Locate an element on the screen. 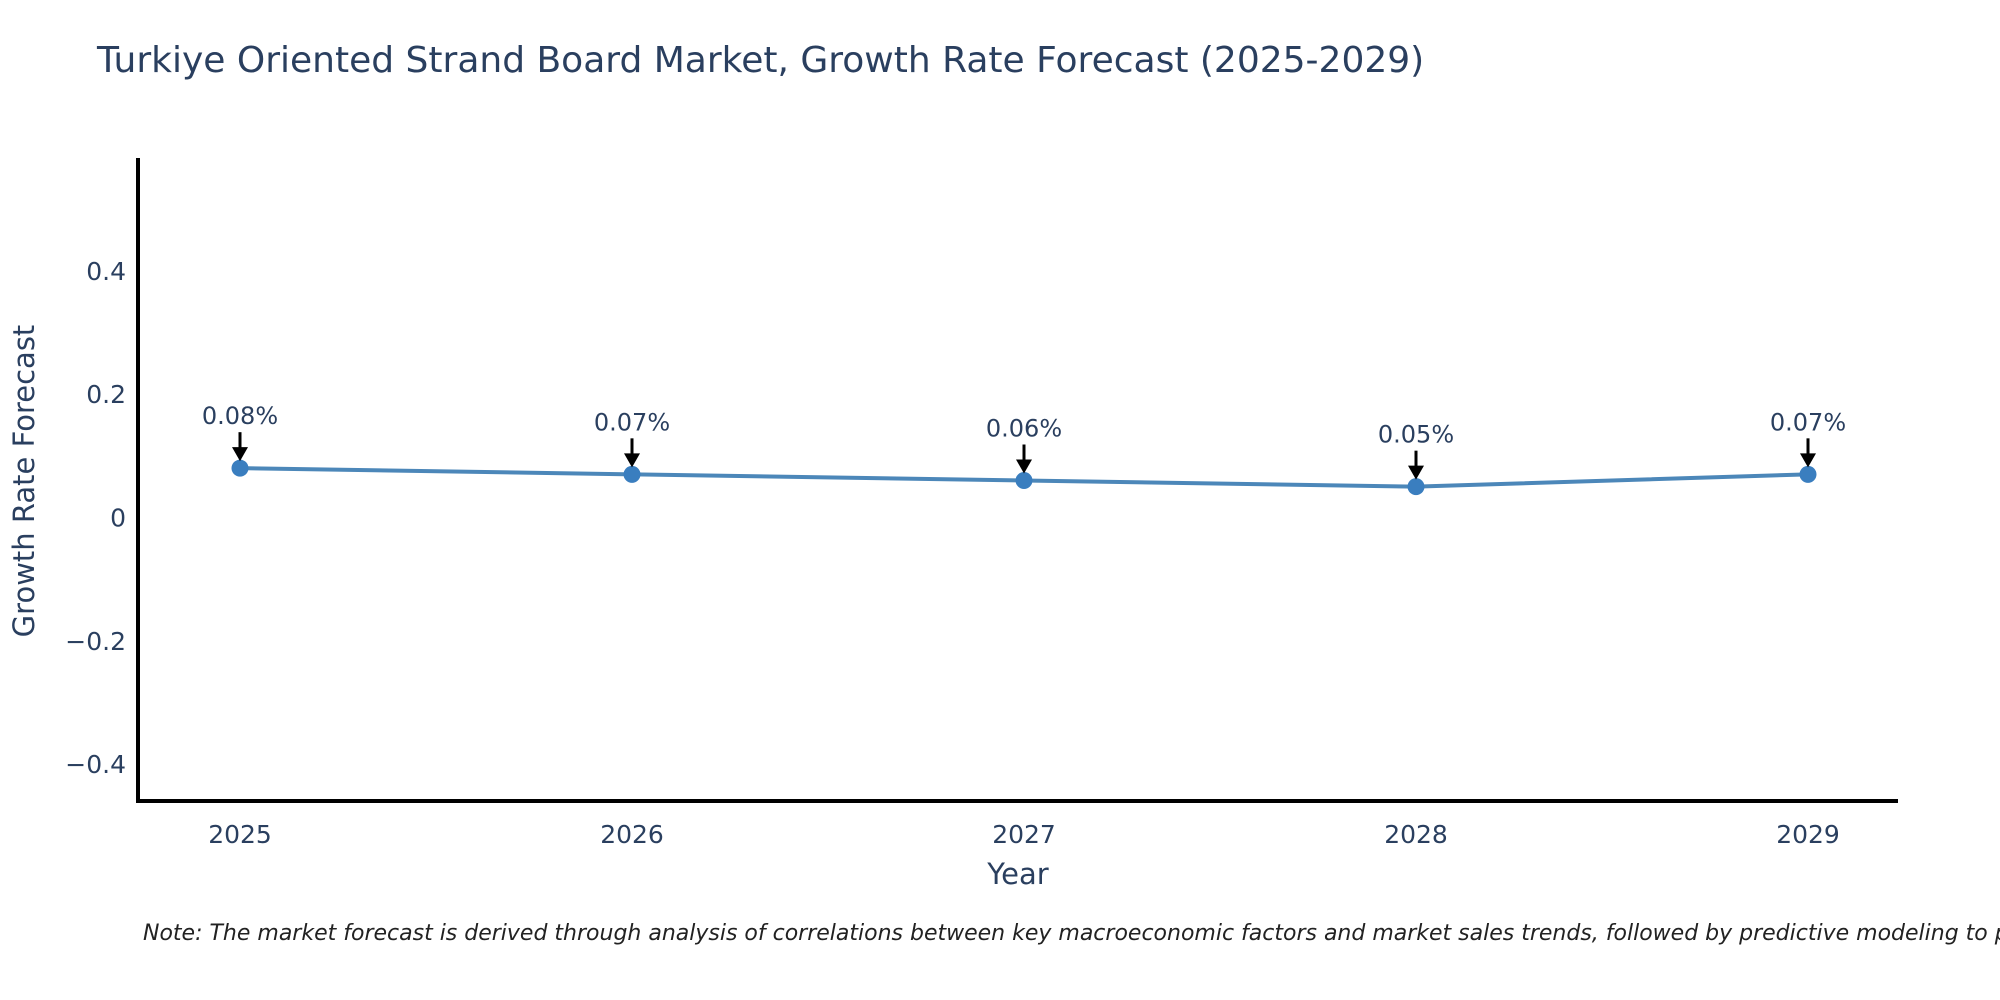  y-tick-label: 0.4 is located at coordinates (106, 271).